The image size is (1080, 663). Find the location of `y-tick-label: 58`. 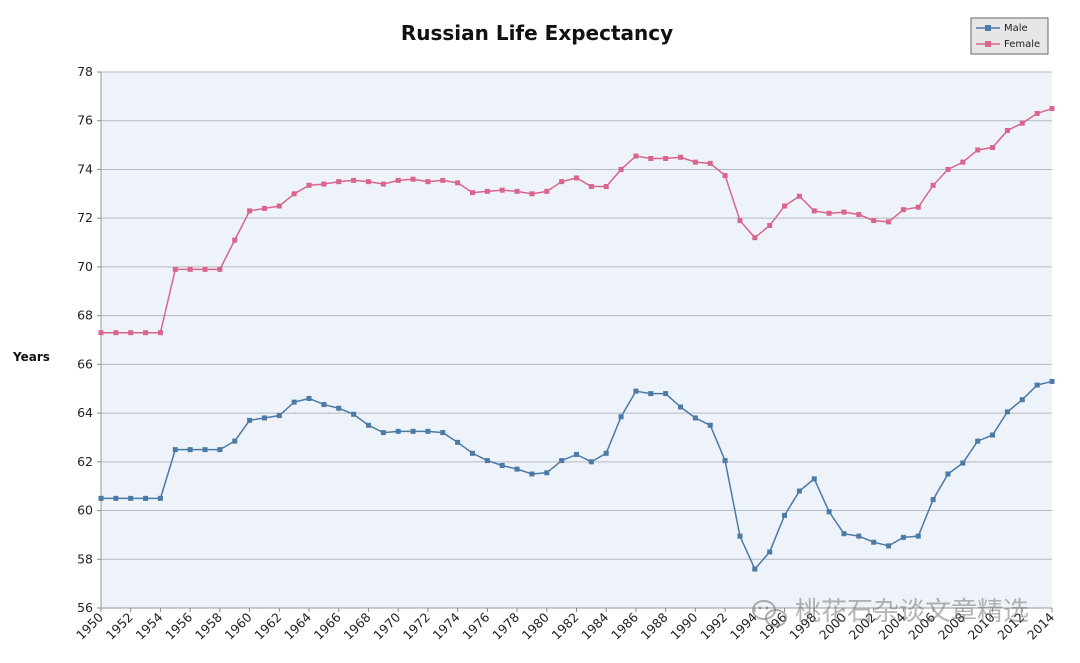

y-tick-label: 58 is located at coordinates (85, 558).